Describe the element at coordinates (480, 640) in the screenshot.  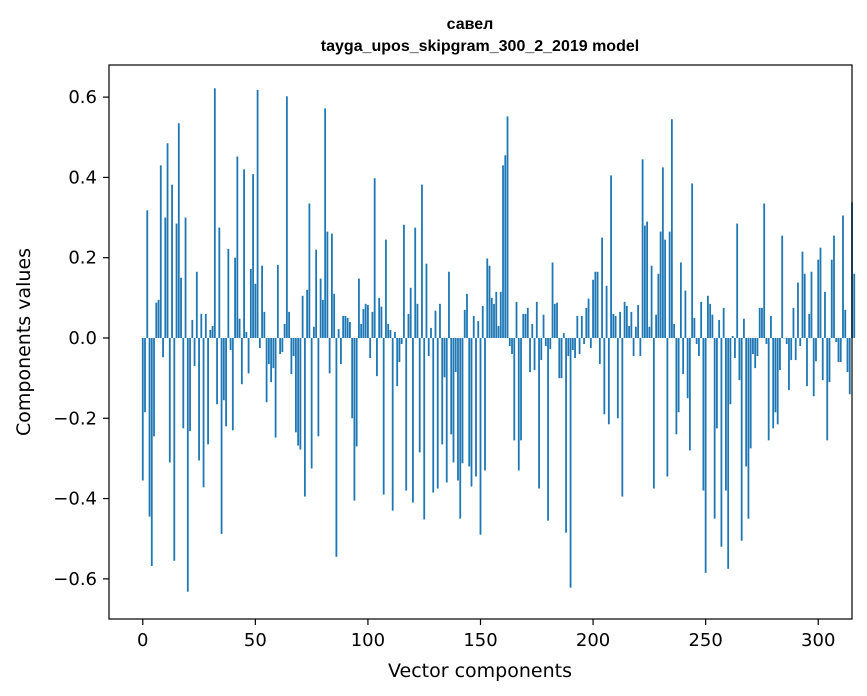
I see `x-tick-label: 150` at that location.